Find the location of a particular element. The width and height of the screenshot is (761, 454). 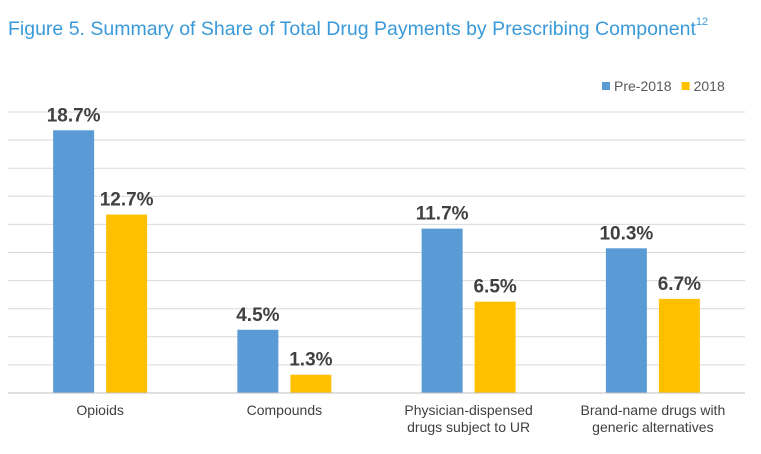

data-label: 4.5% is located at coordinates (257, 315).